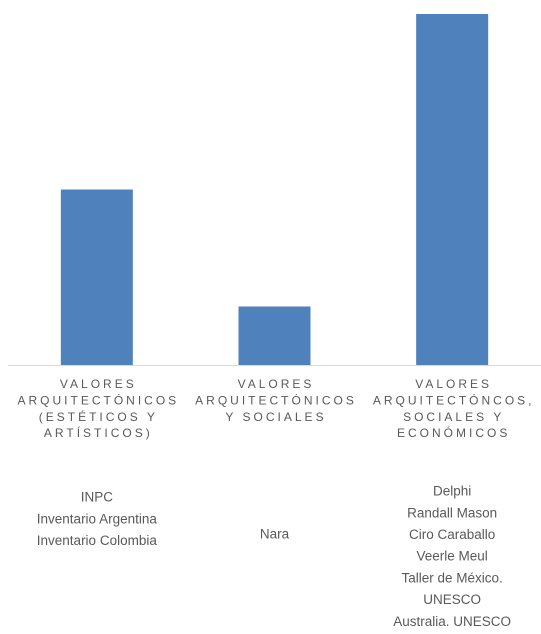 This screenshot has height=634, width=541. What do you see at coordinates (452, 577) in the screenshot?
I see `source-label: Taller de México.` at bounding box center [452, 577].